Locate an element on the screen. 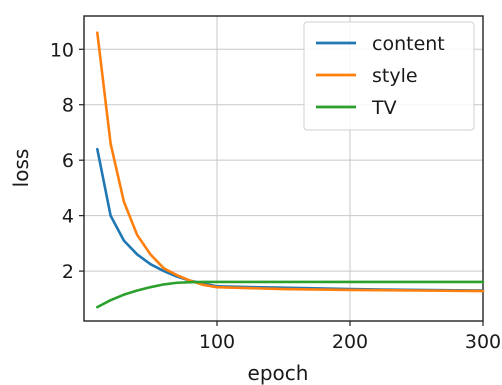 The width and height of the screenshot is (502, 385). y-tick-label-0: 2 is located at coordinates (68, 272).